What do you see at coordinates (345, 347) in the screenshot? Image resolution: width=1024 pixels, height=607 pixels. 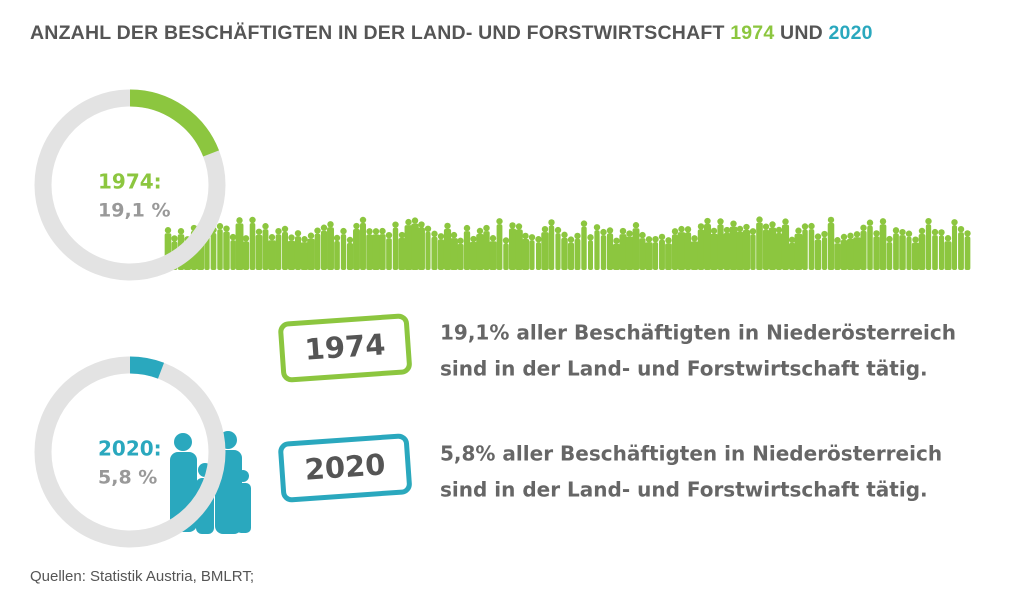 I see `badge-label: 1974` at bounding box center [345, 347].